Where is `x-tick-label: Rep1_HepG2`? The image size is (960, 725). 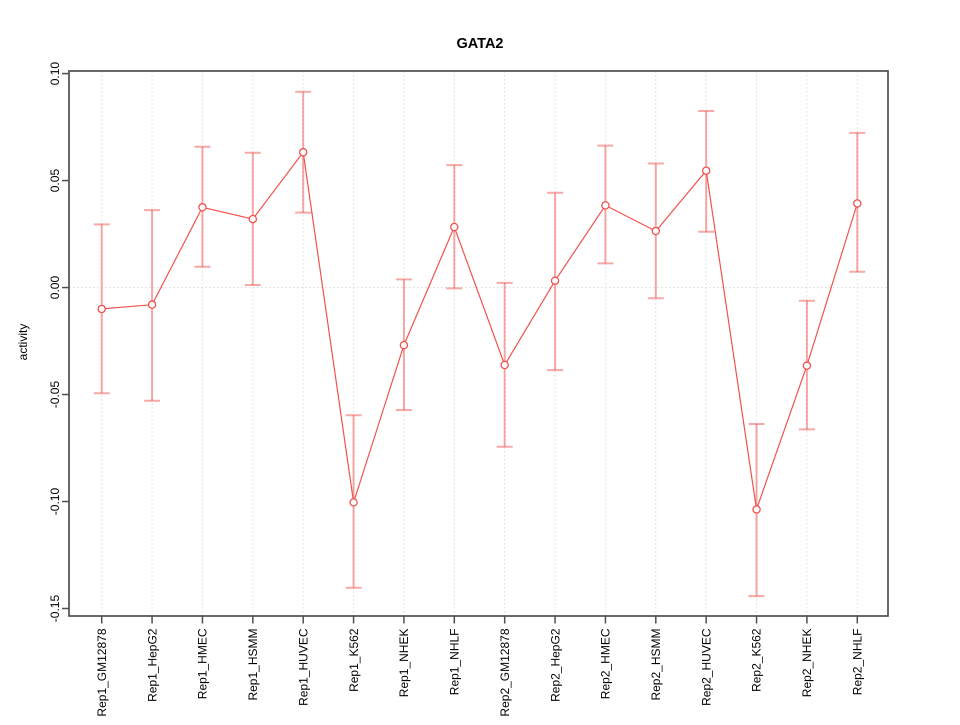 x-tick-label: Rep1_HepG2 is located at coordinates (152, 665).